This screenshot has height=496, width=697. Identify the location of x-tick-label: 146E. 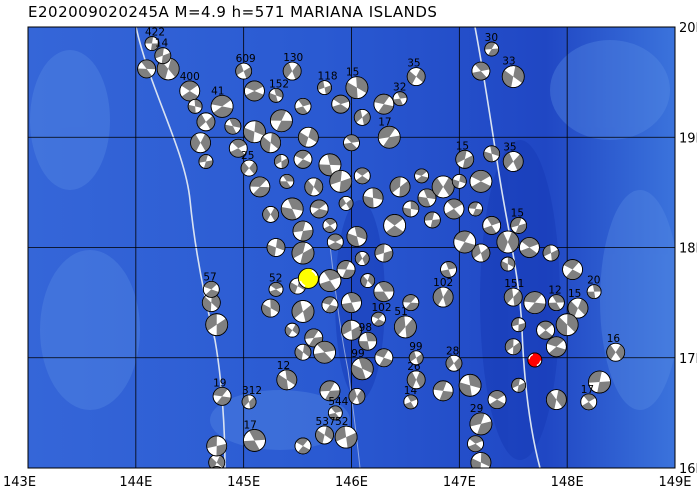
(351, 482).